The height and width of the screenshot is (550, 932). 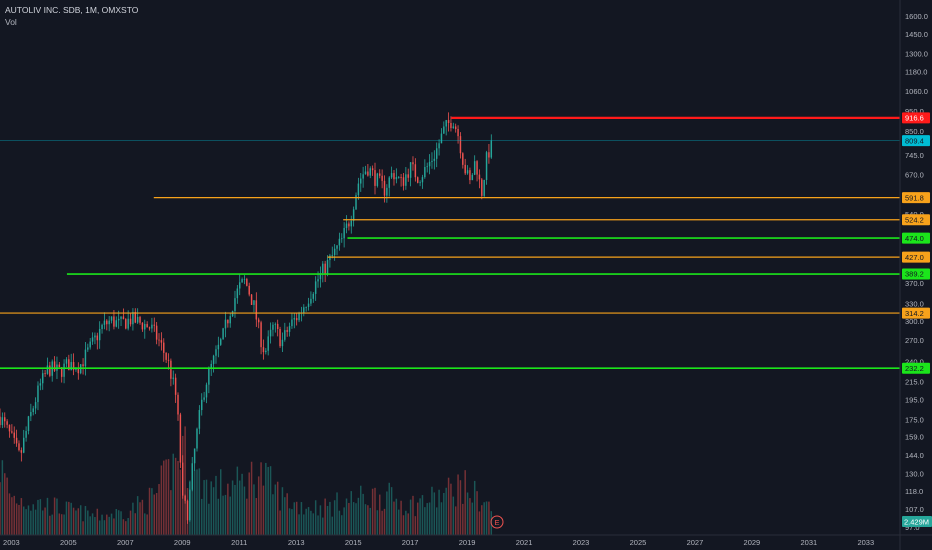 I want to click on level-tag-524.2, so click(x=916, y=220).